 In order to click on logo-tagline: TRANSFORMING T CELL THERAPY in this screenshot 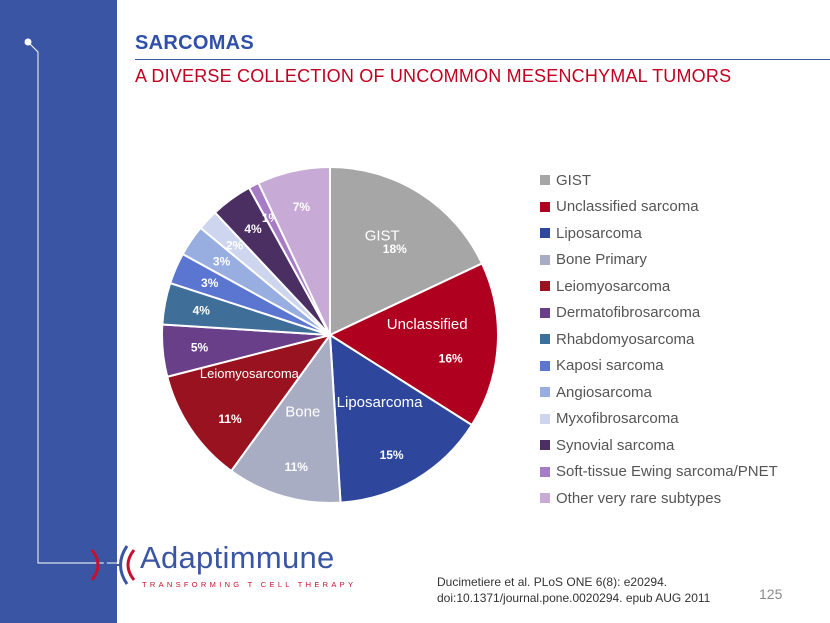, I will do `click(249, 584)`.